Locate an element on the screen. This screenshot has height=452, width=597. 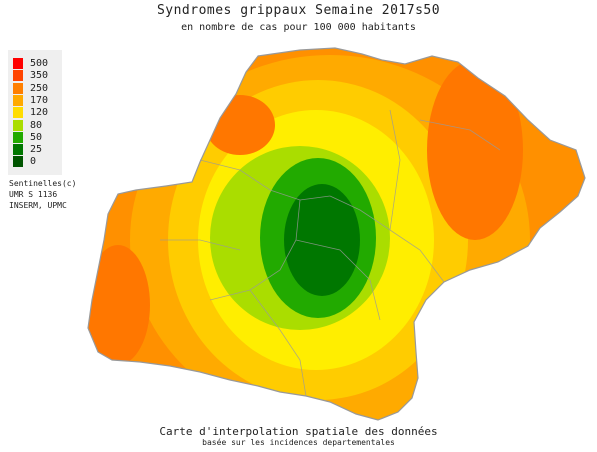
legend-label: 0 is located at coordinates (33, 162).